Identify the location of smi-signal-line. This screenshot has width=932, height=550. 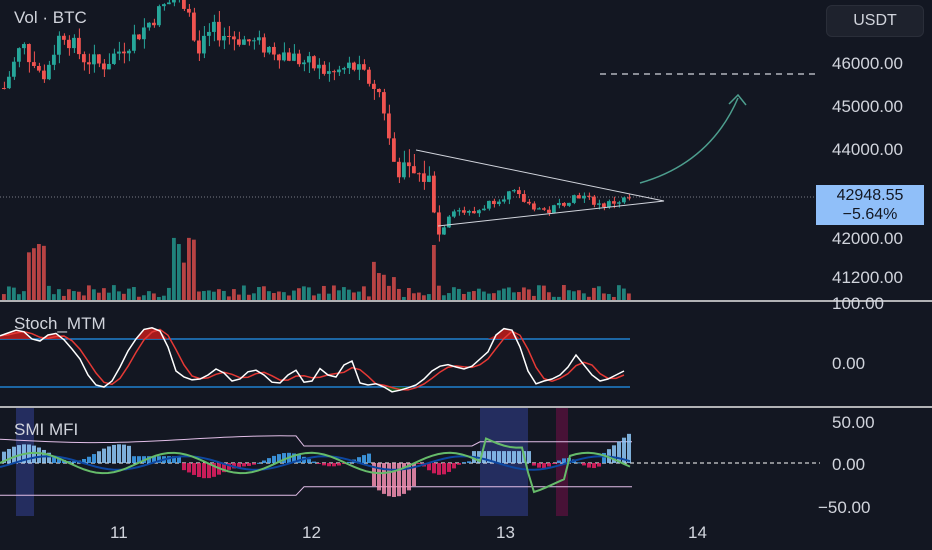
(315, 463).